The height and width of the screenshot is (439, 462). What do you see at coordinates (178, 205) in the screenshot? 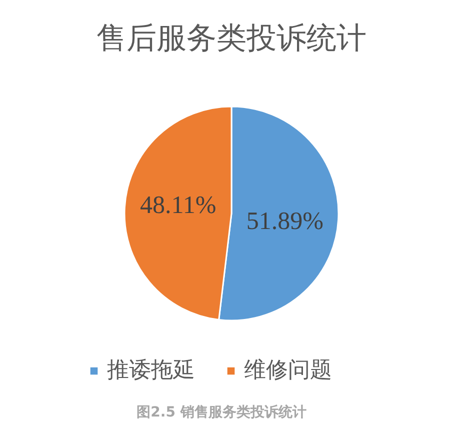
I see `data-label: 48.11%` at bounding box center [178, 205].